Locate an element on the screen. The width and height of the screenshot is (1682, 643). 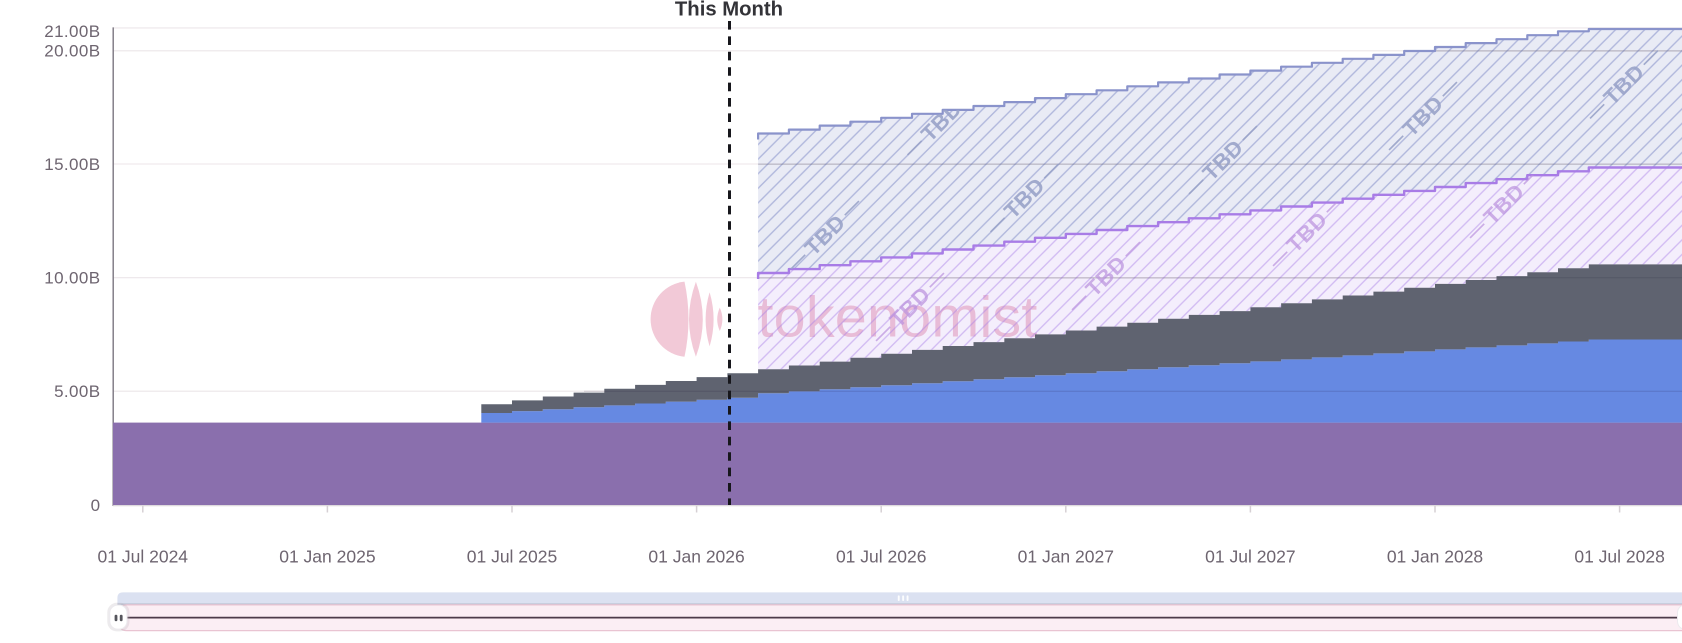
svg-text: 01 Jan 2025 is located at coordinates (327, 557).